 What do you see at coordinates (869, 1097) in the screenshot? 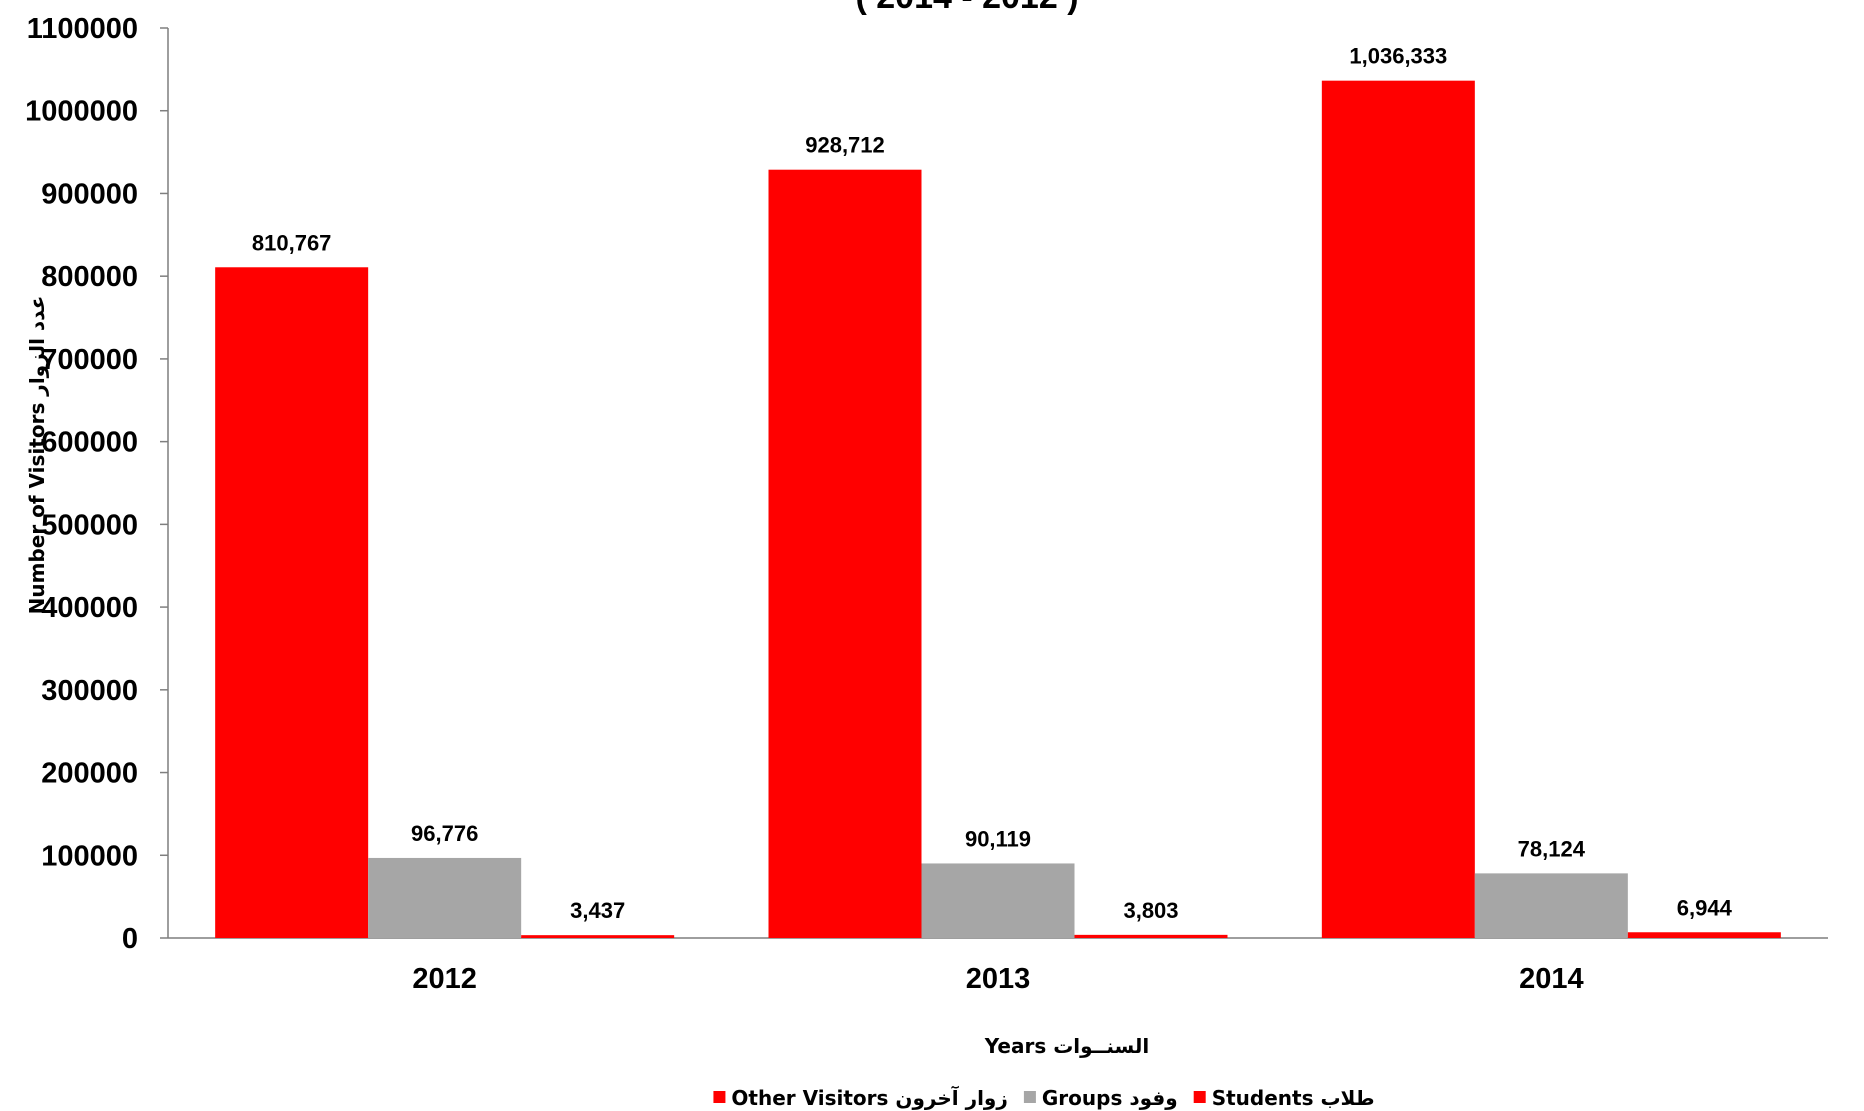
I see `legend-label: Other Visitors زوار آخرون` at bounding box center [869, 1097].